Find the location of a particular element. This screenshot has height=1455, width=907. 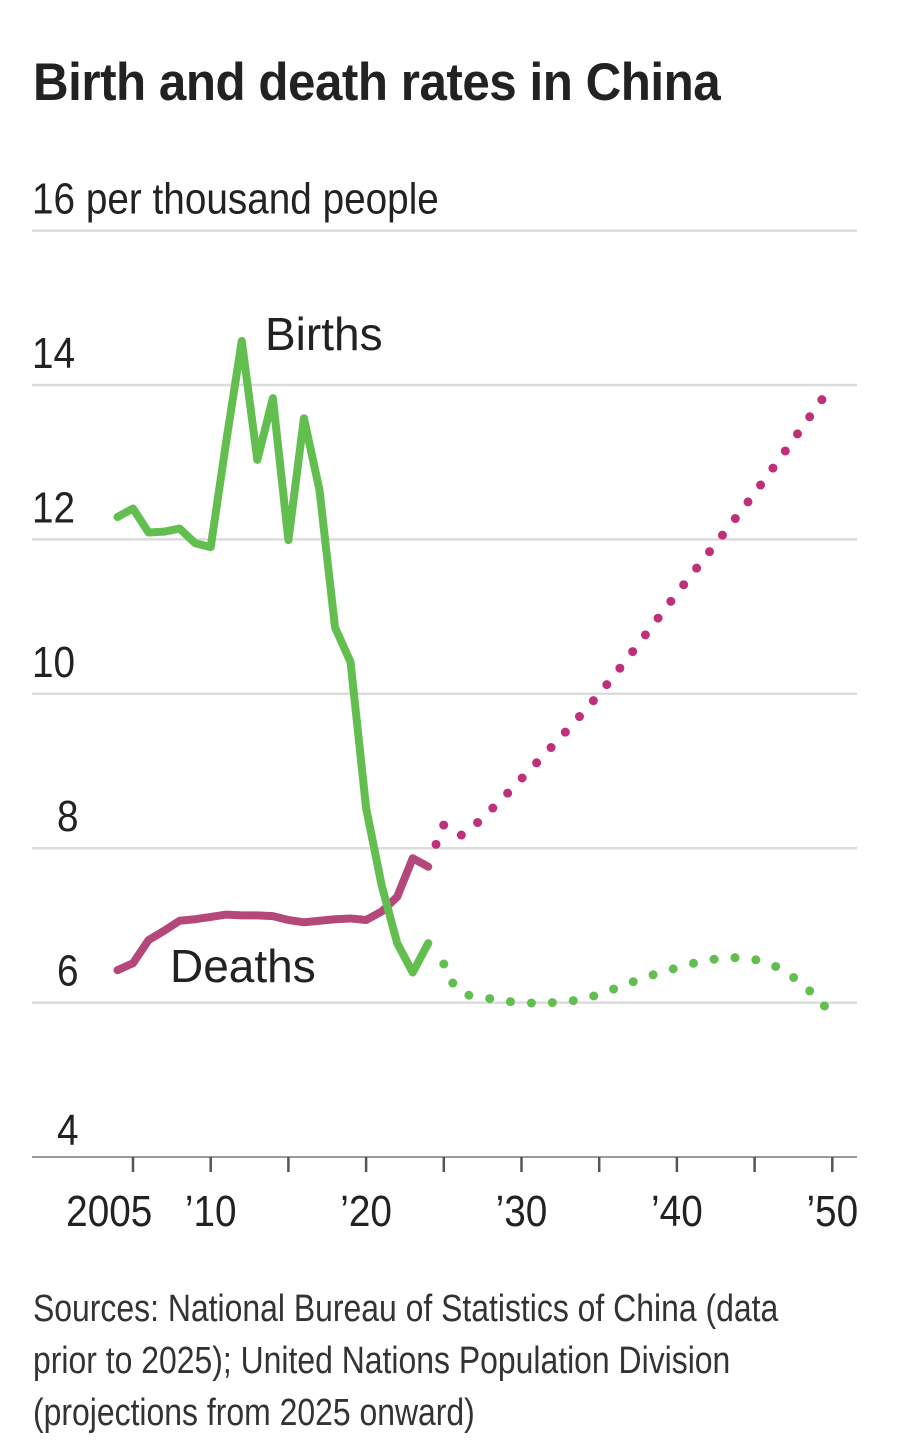

x-tick-label: ’50 is located at coordinates (832, 1211).